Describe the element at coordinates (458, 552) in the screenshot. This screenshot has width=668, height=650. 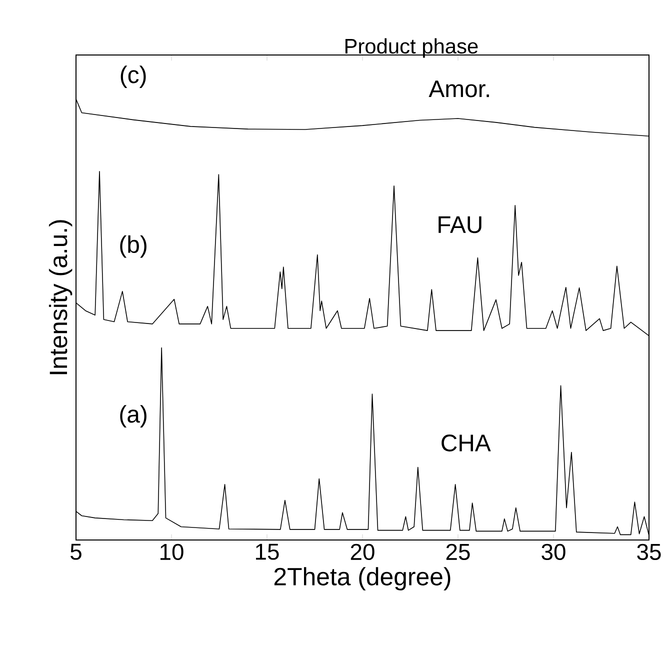
I see `x-tick-label: 25` at that location.